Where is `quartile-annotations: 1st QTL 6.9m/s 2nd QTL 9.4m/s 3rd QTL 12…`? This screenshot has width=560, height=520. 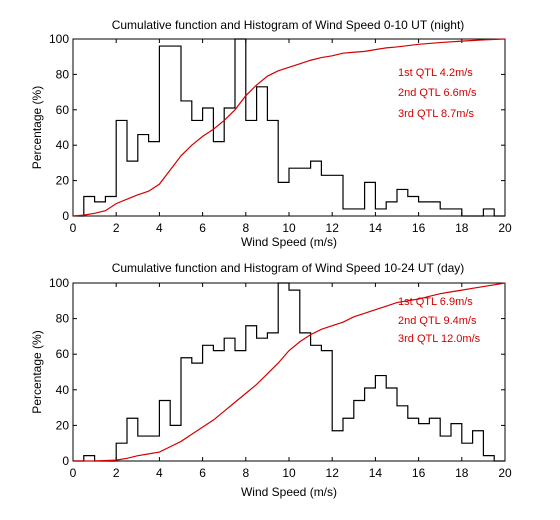
quartile-annotations: 1st QTL 6.9m/s 2nd QTL 9.4m/s 3rd QTL 12… is located at coordinates (439, 320).